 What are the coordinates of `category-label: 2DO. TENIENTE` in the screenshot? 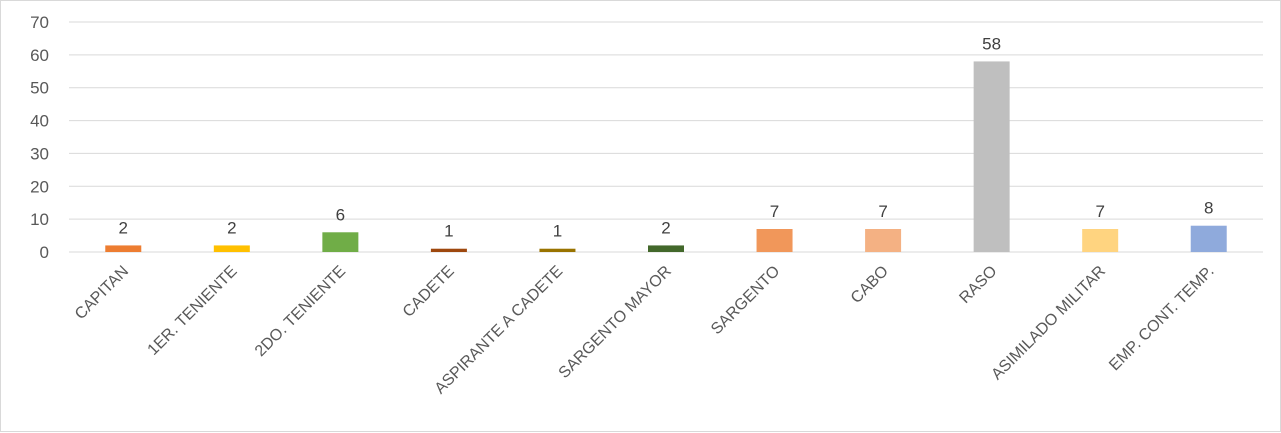 It's located at (300, 311).